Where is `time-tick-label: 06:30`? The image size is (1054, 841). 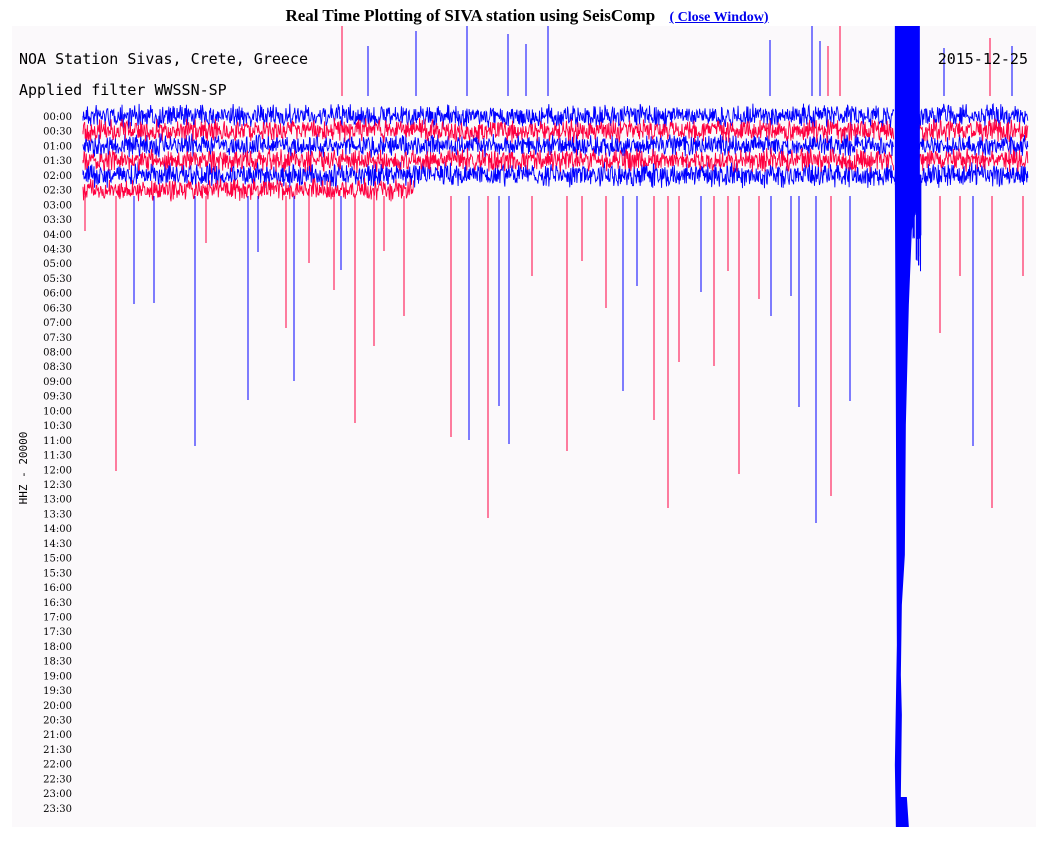 time-tick-label: 06:30 is located at coordinates (57, 308).